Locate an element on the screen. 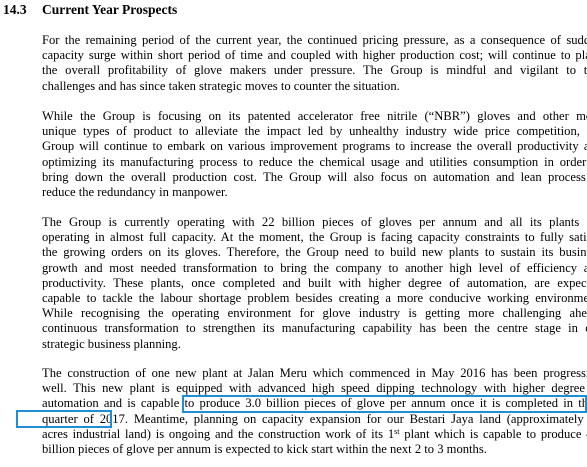 The width and height of the screenshot is (587, 467). ordinal-suffix: st is located at coordinates (397, 431).